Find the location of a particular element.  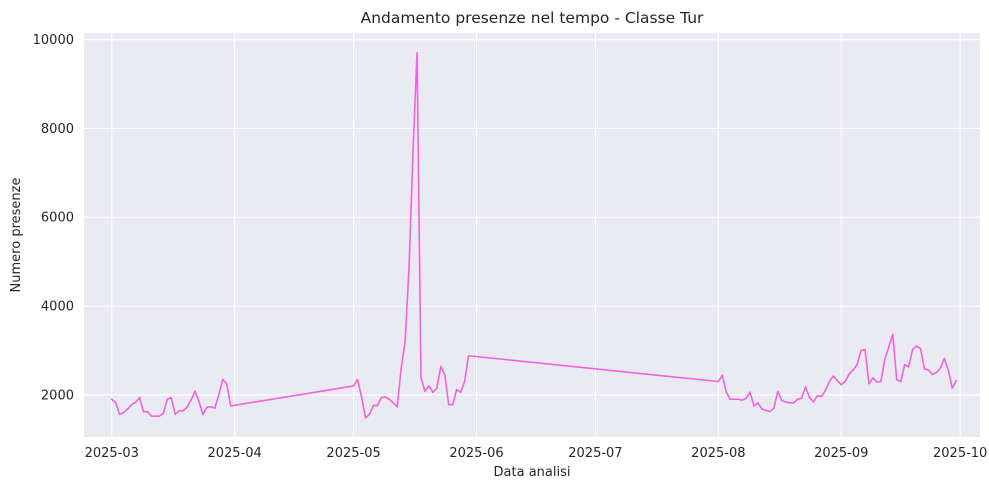

y-tick-label: 8000 is located at coordinates (57, 129).